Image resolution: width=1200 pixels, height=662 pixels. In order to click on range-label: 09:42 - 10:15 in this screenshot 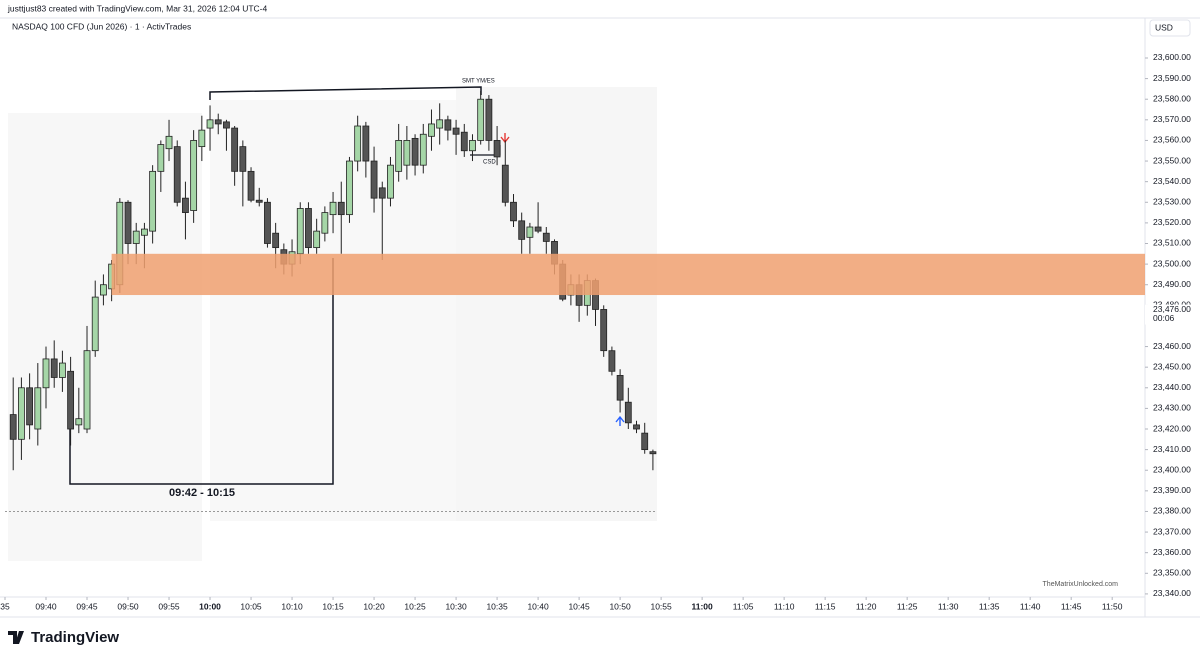, I will do `click(202, 493)`.